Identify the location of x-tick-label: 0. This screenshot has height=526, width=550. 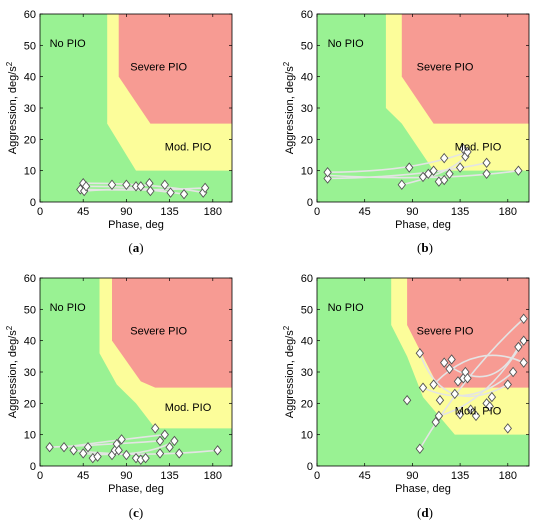
(40, 476).